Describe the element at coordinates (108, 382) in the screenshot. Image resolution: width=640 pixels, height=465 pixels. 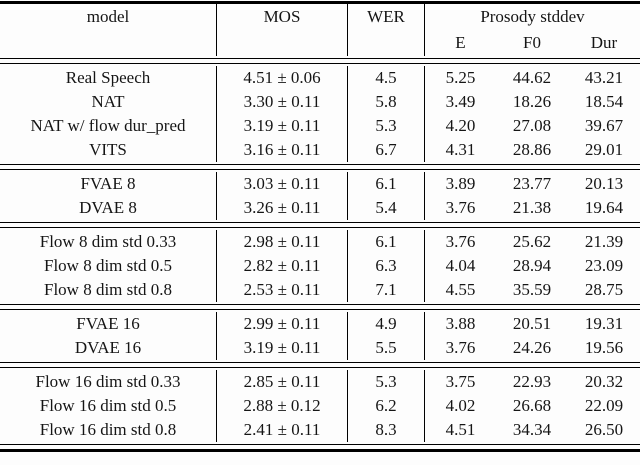
I see `cell-model: Flow 16 dim std 0.33` at that location.